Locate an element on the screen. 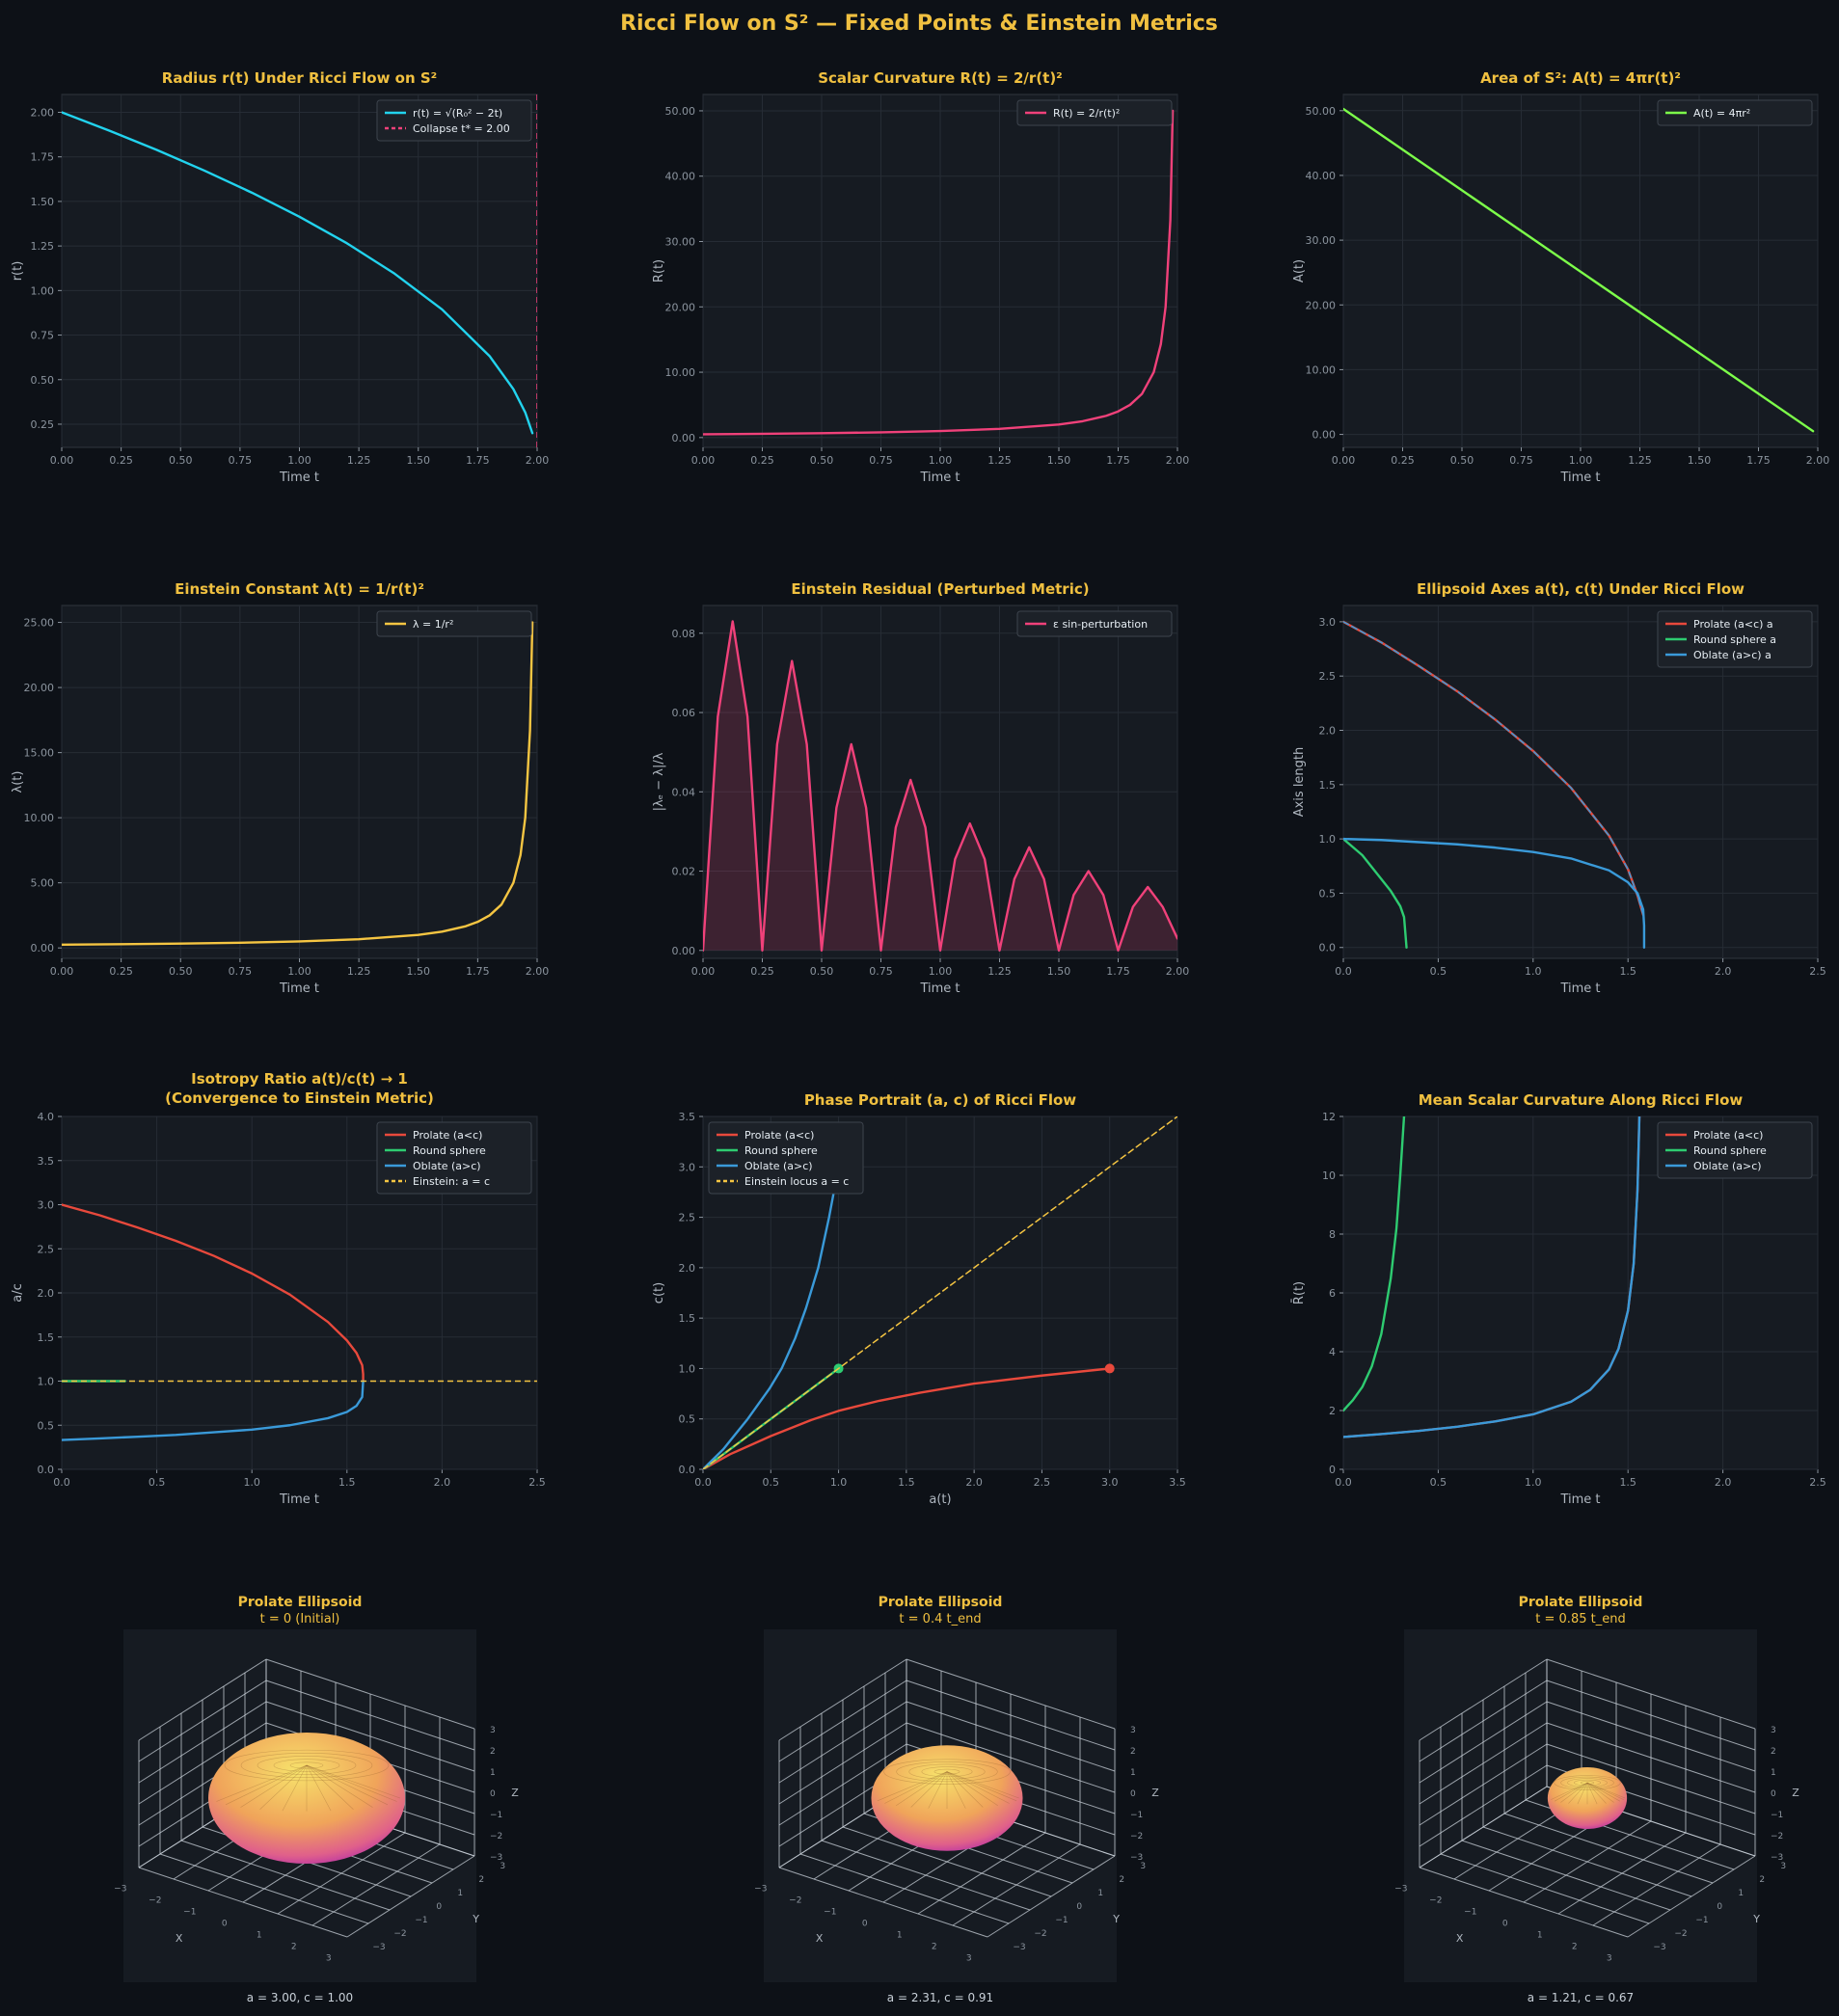 The height and width of the screenshot is (2016, 1839). y-tick-label: 4.0 is located at coordinates (47, 1117).